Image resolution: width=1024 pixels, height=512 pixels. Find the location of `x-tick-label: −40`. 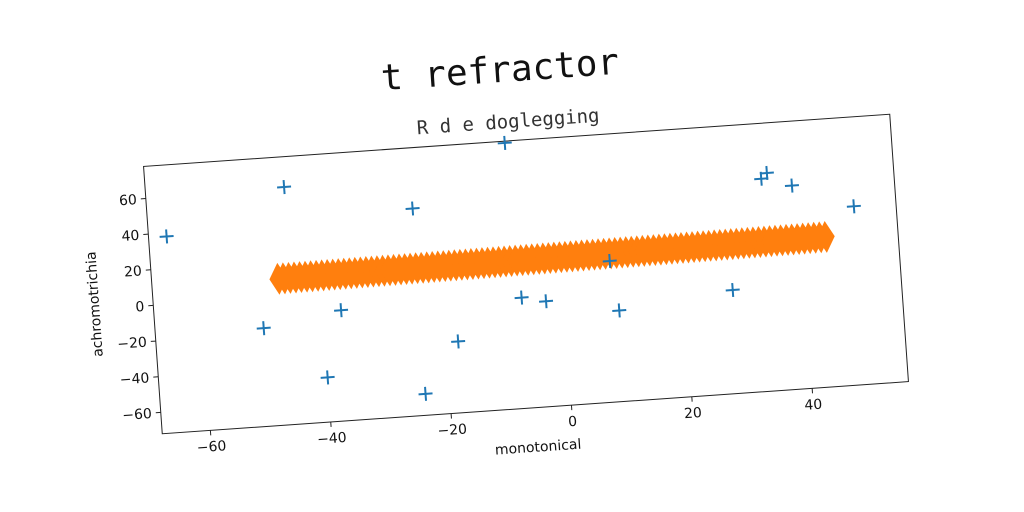

x-tick-label: −40 is located at coordinates (332, 439).